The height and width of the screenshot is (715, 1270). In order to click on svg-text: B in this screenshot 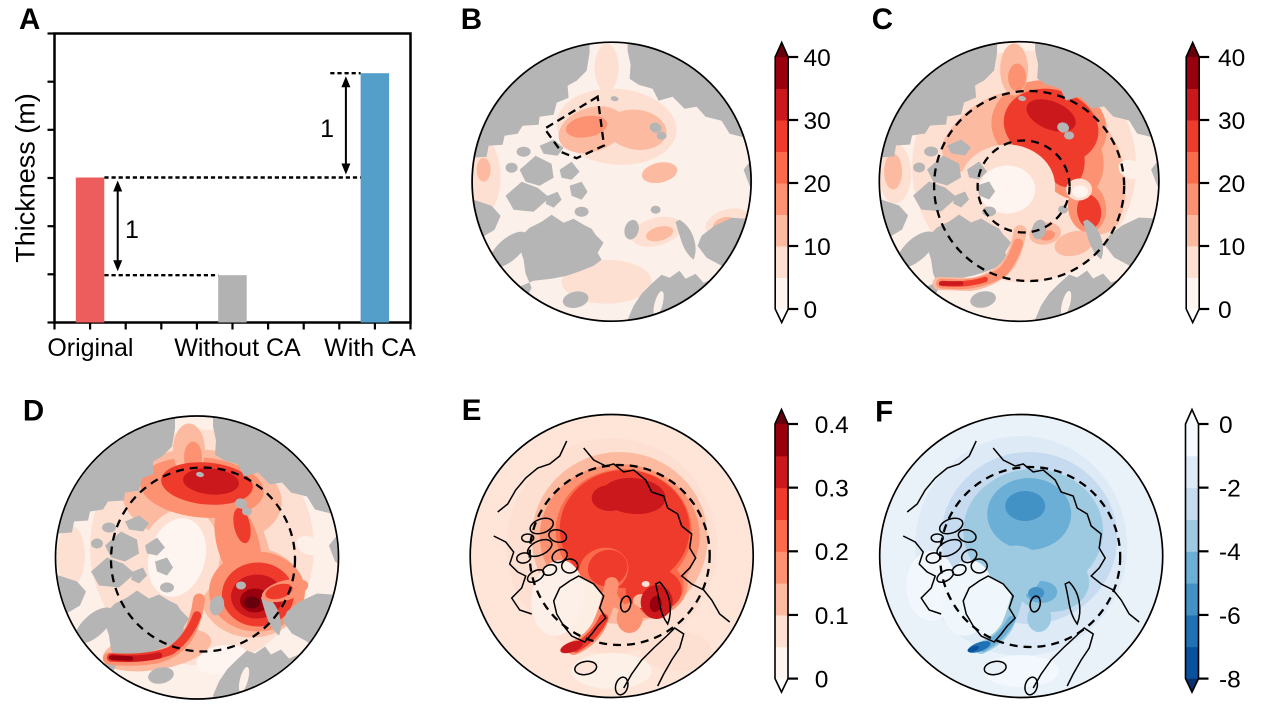, I will do `click(471, 19)`.